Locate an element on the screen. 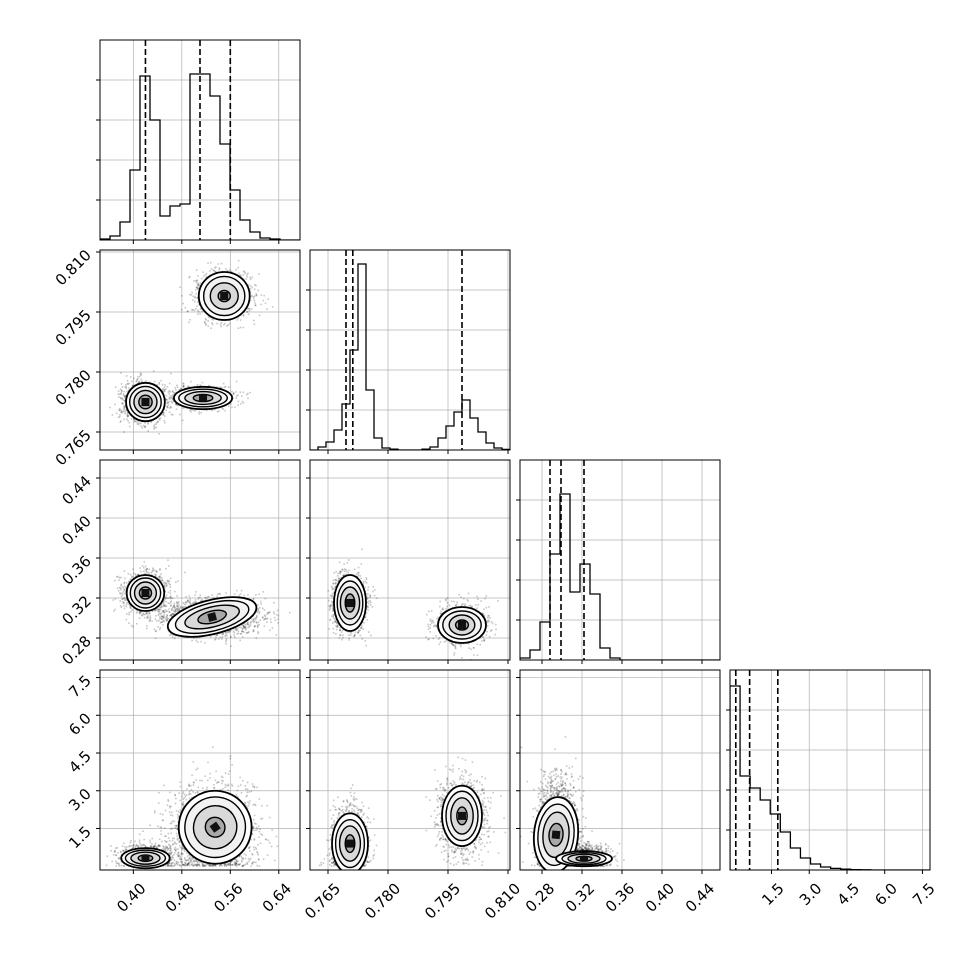  density-peak is located at coordinates (224, 296).